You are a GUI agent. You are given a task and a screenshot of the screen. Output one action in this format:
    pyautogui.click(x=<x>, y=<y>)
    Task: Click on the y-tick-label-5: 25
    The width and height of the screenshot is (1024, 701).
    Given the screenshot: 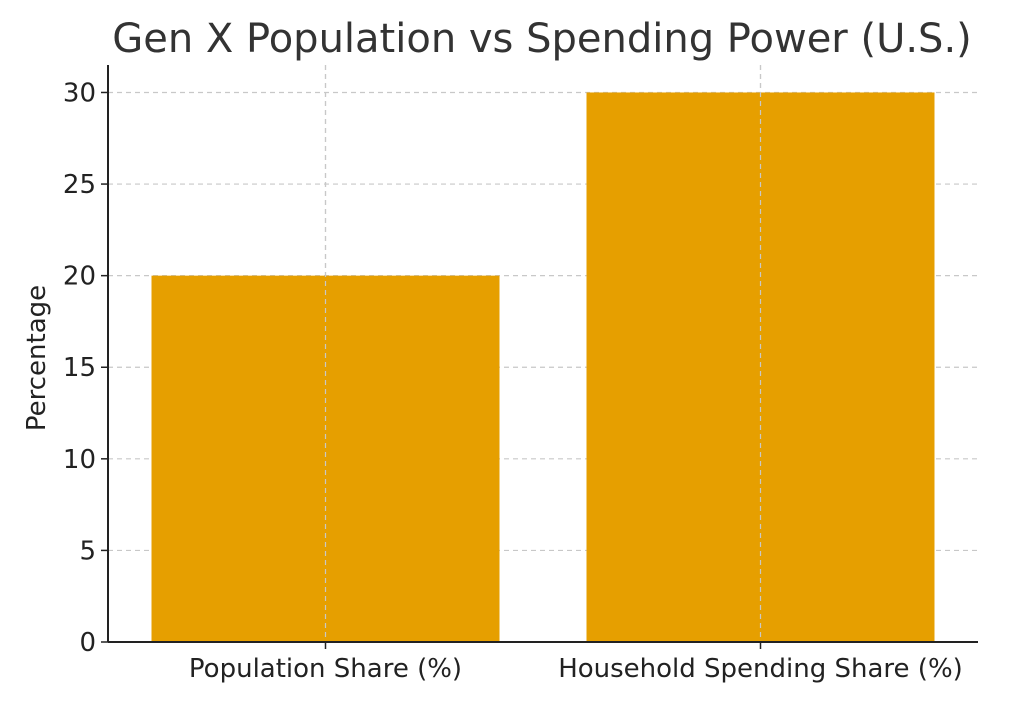 What is the action you would take?
    pyautogui.click(x=79, y=185)
    